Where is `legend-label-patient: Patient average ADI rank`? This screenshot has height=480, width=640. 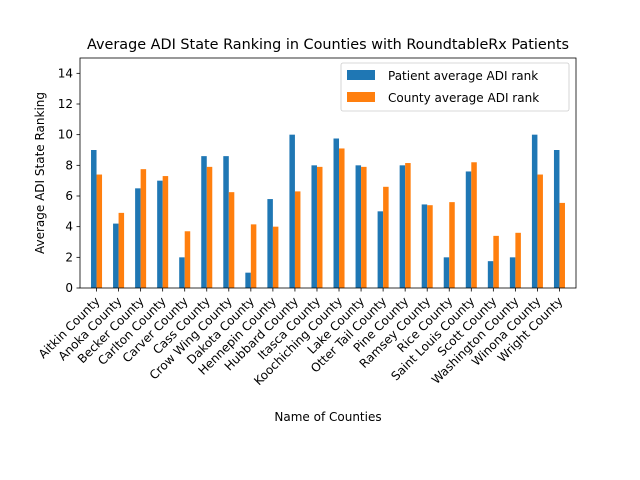
legend-label-patient: Patient average ADI rank is located at coordinates (463, 76).